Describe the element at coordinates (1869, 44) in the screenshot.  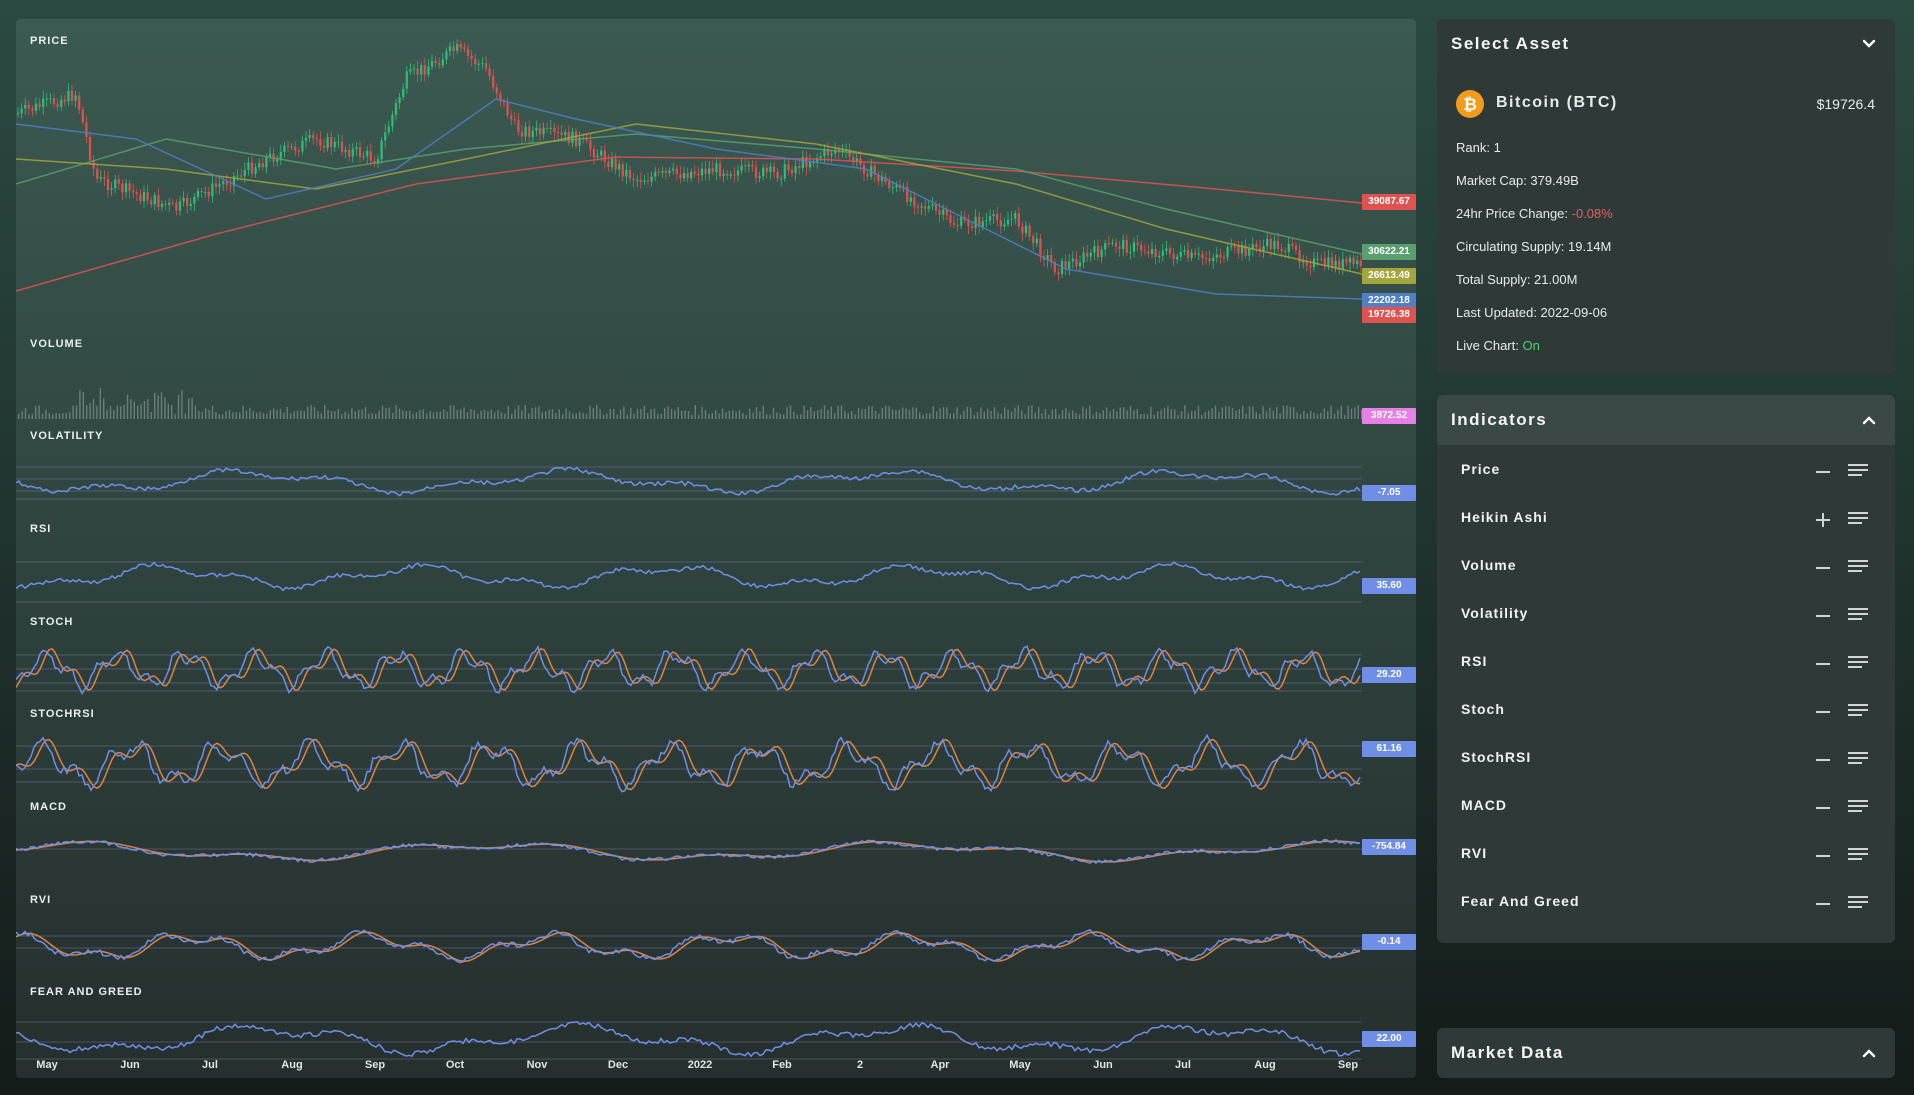
I see `chevron-down-icon` at that location.